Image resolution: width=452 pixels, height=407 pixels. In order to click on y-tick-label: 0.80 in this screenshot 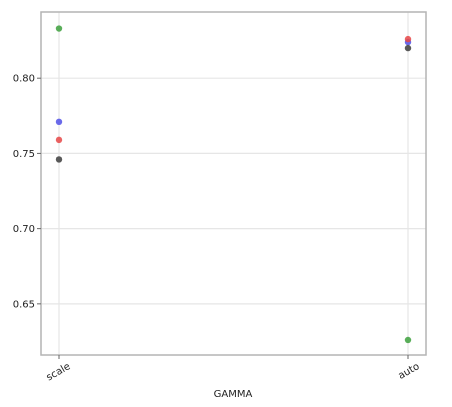, I will do `click(24, 79)`.